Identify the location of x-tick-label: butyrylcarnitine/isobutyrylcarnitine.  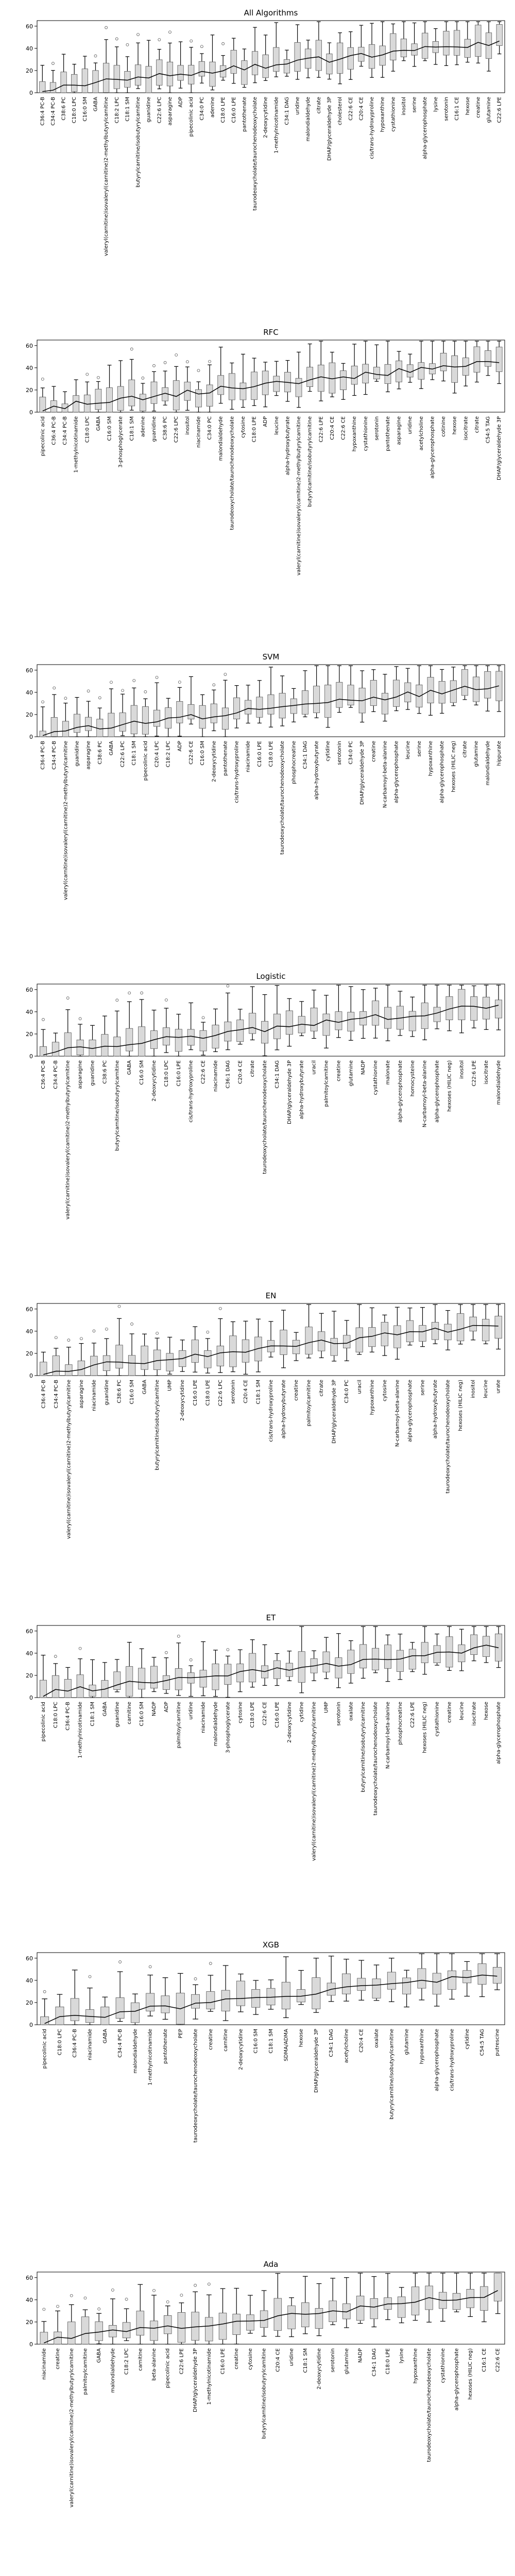
(363, 1747).